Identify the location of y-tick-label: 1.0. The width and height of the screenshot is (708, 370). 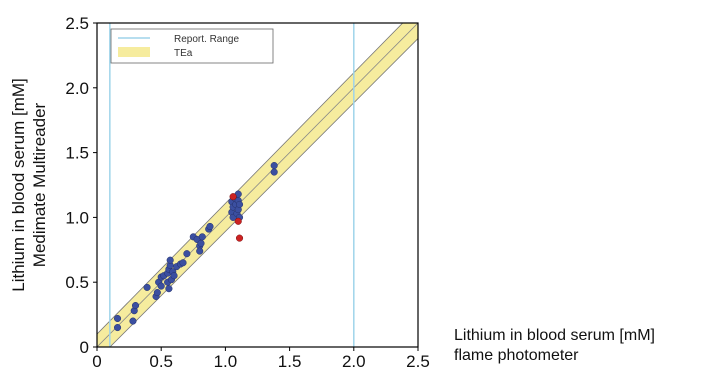
(77, 217).